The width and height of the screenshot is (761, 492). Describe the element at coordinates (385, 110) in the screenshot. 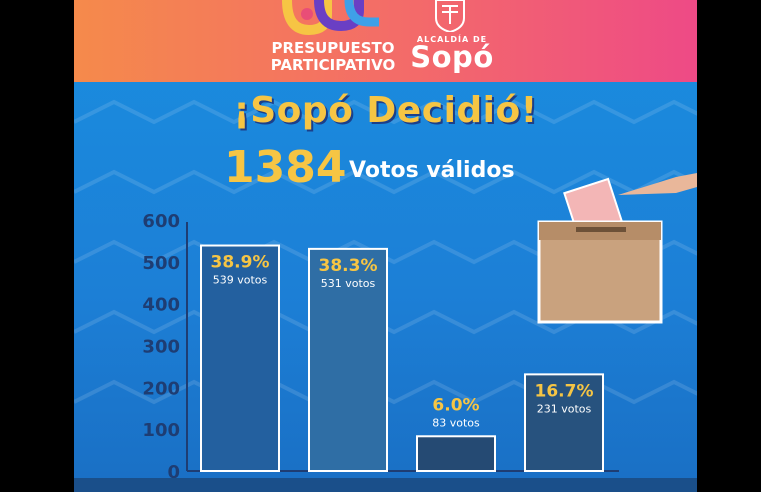

I see `headline: ¡Sopó Decidió!` at that location.